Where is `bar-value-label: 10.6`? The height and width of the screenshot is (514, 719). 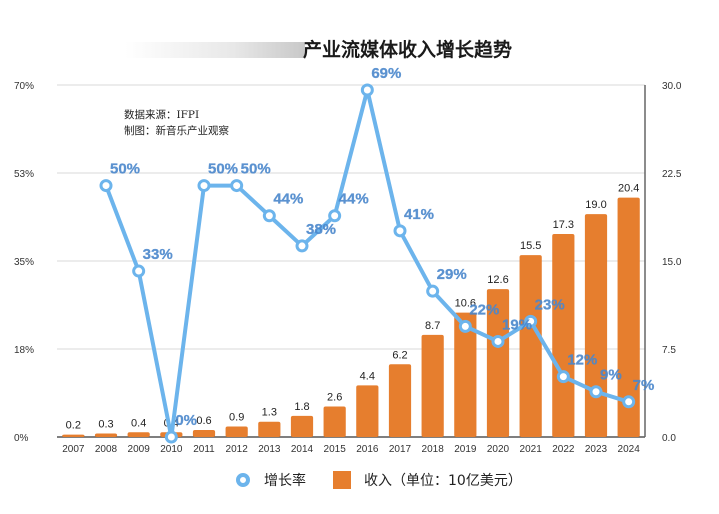
bar-value-label: 10.6 is located at coordinates (465, 304).